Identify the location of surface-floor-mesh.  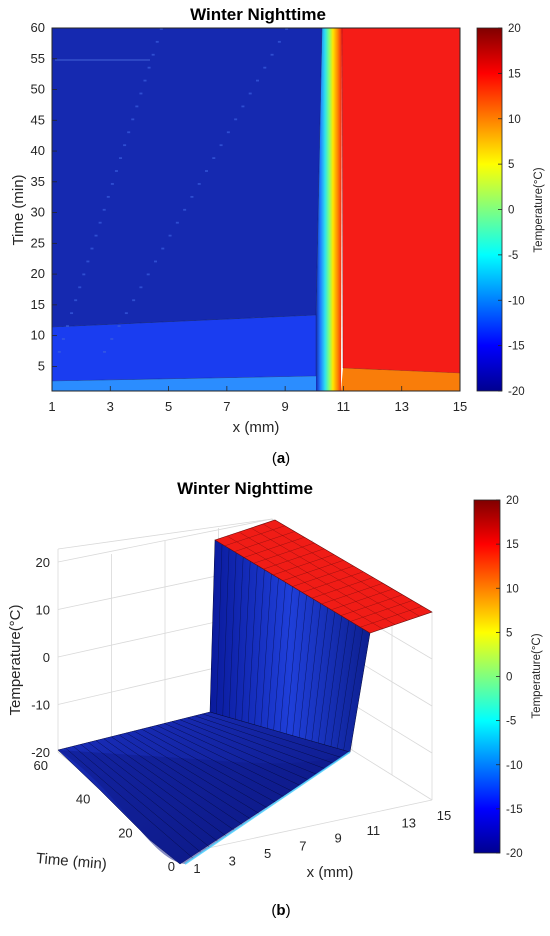
(203, 786).